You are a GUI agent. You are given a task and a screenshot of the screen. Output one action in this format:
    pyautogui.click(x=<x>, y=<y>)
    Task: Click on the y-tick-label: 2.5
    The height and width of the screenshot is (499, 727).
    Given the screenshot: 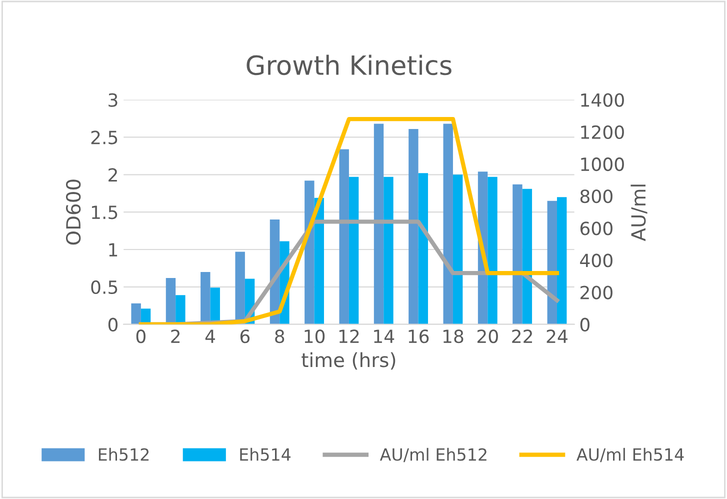 What is the action you would take?
    pyautogui.click(x=104, y=137)
    